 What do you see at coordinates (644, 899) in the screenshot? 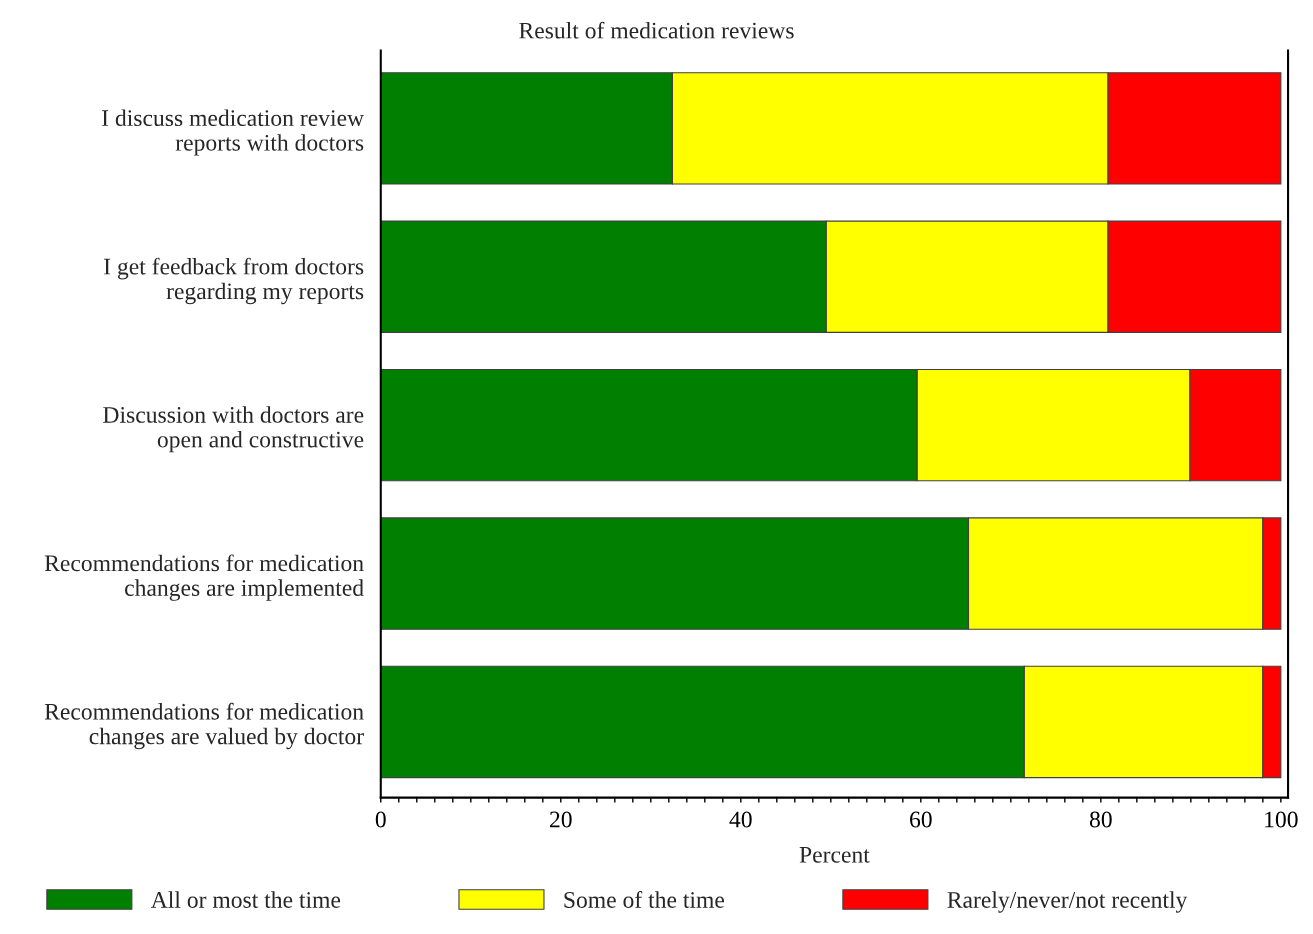
I see `legend-label: Some of the time` at bounding box center [644, 899].